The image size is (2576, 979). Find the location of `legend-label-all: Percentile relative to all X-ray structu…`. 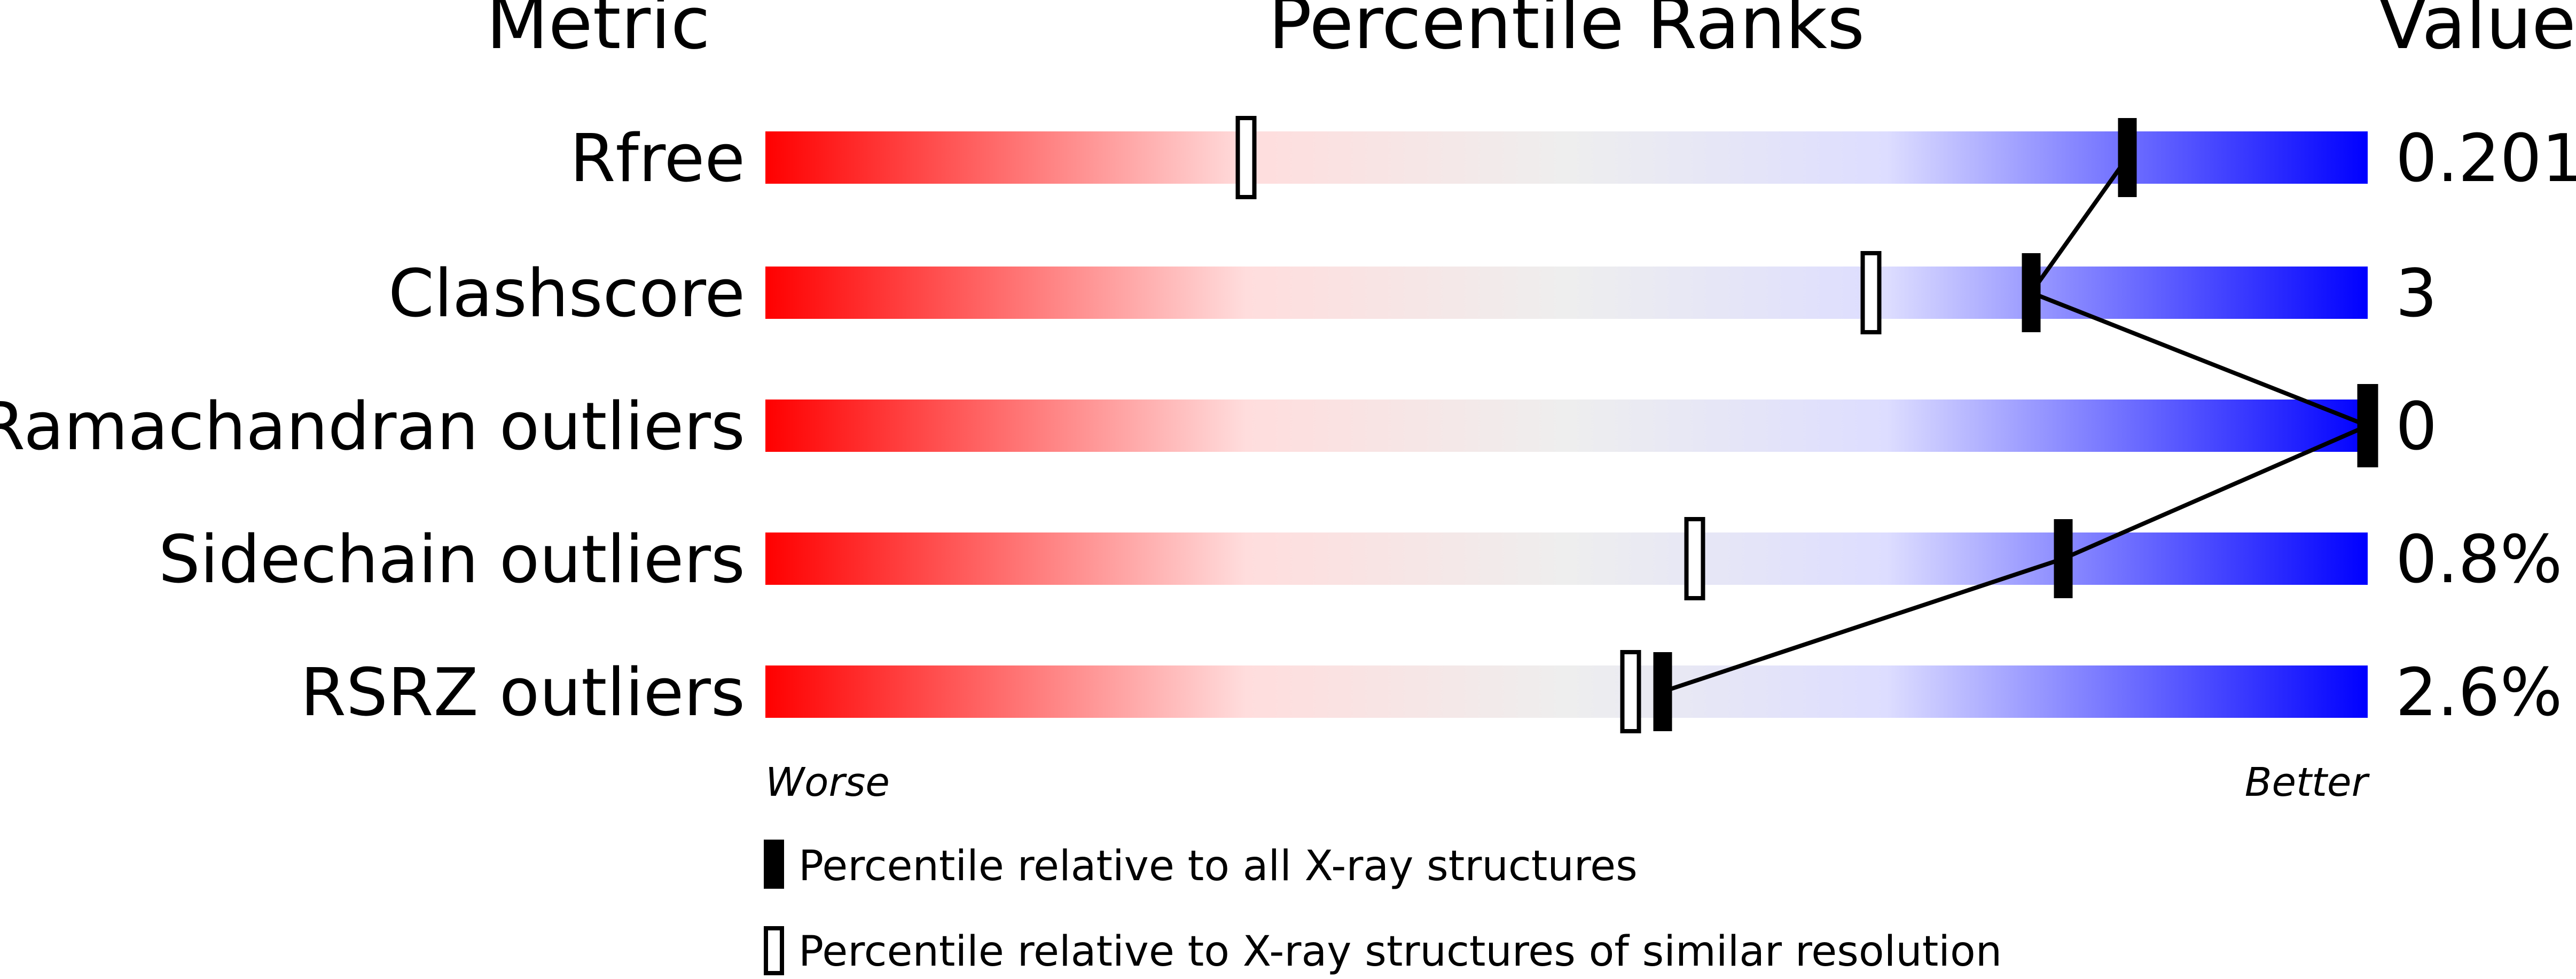

legend-label-all: Percentile relative to all X-ray structu… is located at coordinates (1218, 866).